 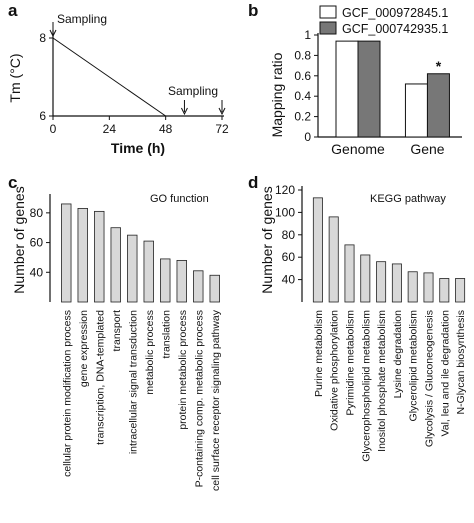 I want to click on x-tick-label: metabolic process, so click(x=150, y=352).